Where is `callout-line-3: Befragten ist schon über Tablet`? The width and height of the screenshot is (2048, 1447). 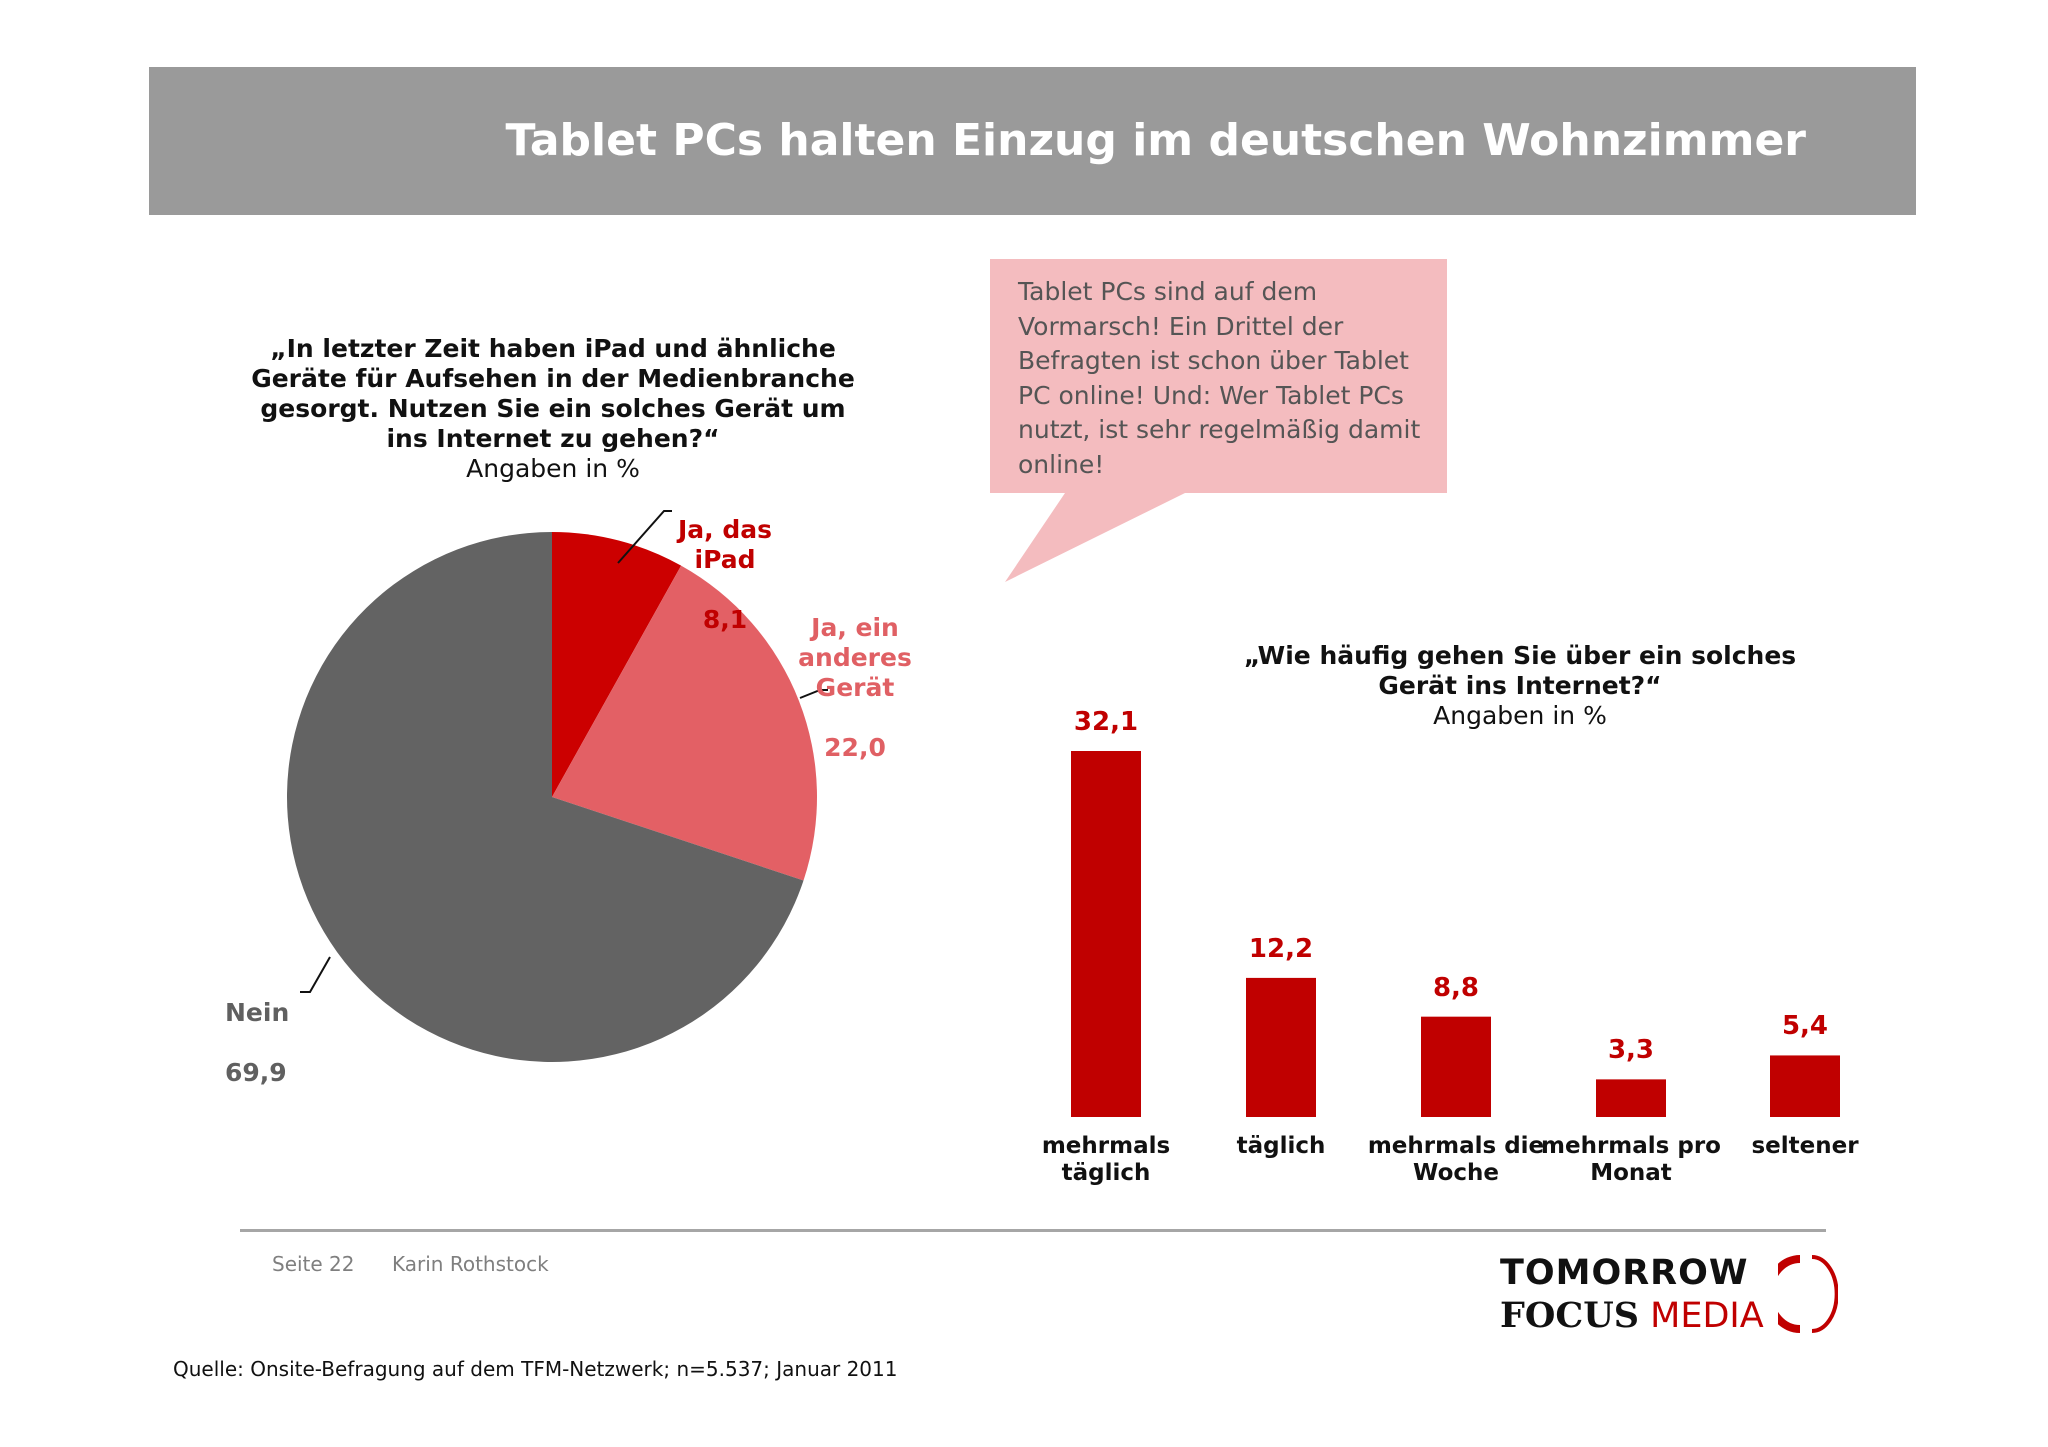
callout-line-3: Befragten ist schon über Tablet is located at coordinates (1213, 360).